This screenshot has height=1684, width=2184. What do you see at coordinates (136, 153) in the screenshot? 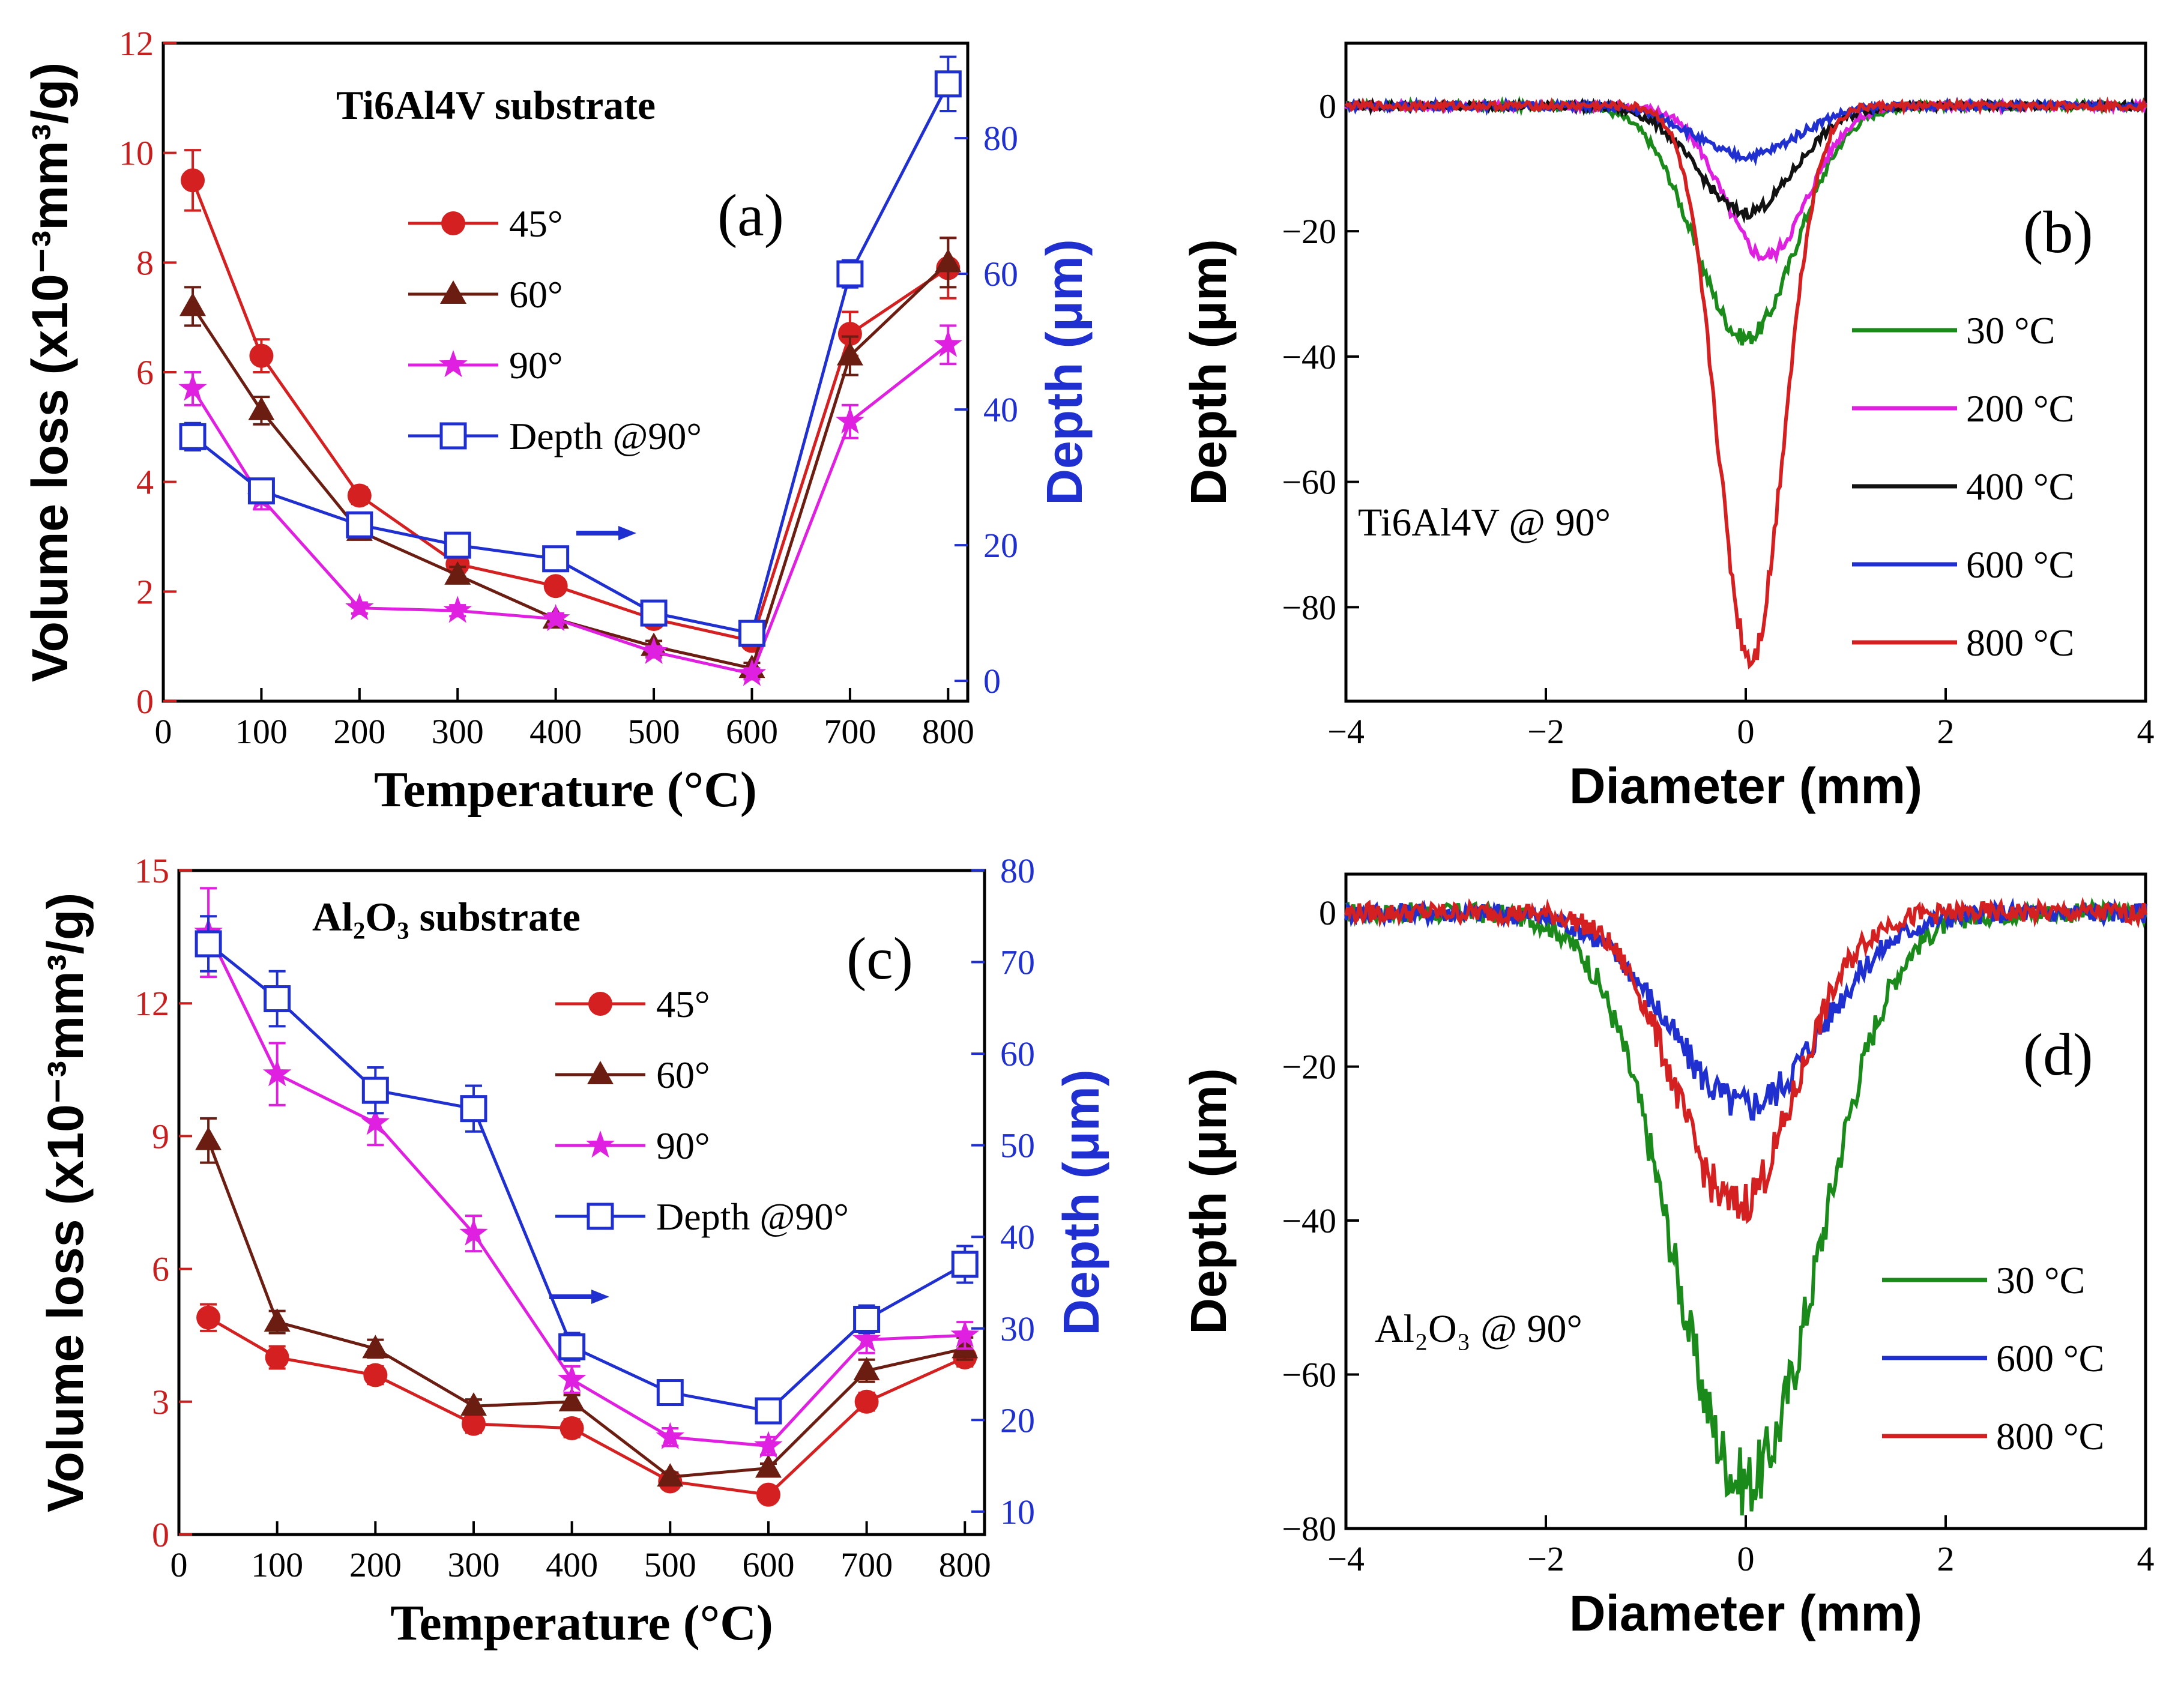
I see `left-y-tick-label: 10` at bounding box center [136, 153].